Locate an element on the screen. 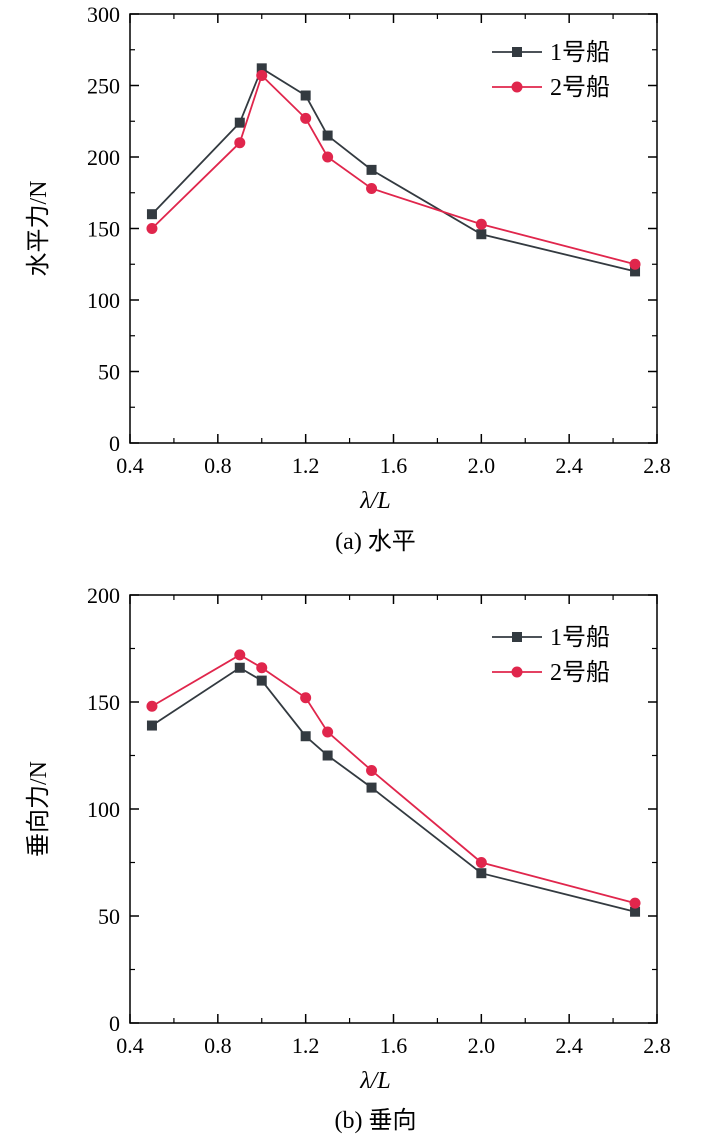  y-axis-title: 垂向力/N is located at coordinates (38, 809).